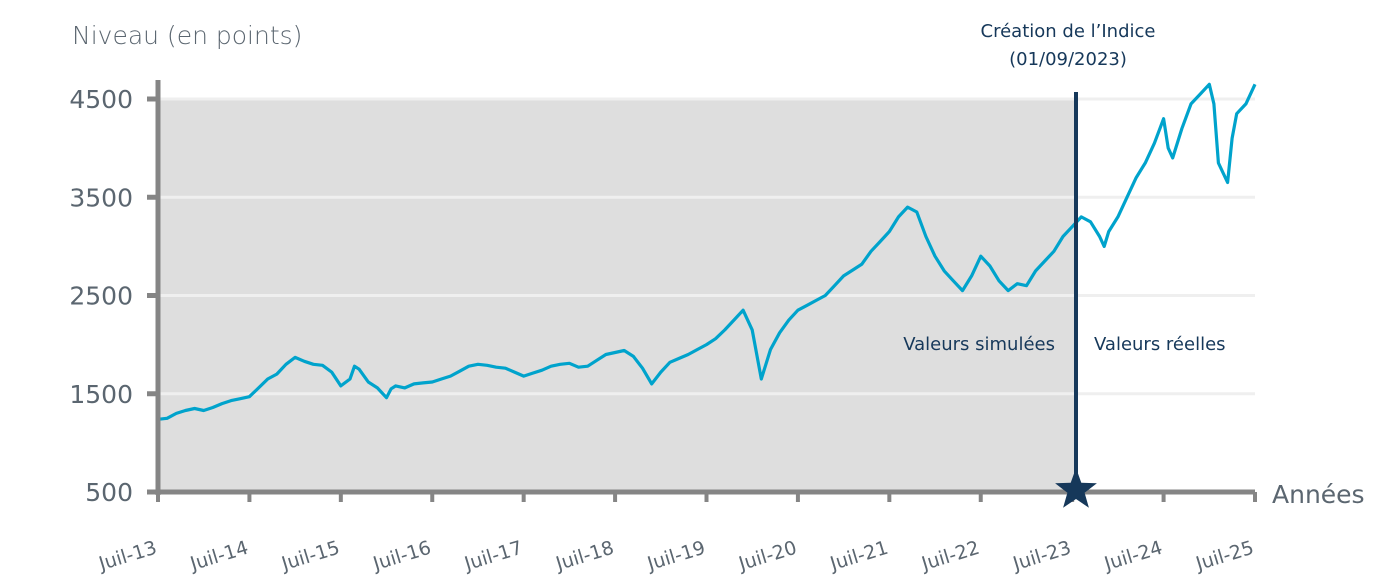 The height and width of the screenshot is (582, 1382). Describe the element at coordinates (109, 492) in the screenshot. I see `y-tick-label: 500` at that location.